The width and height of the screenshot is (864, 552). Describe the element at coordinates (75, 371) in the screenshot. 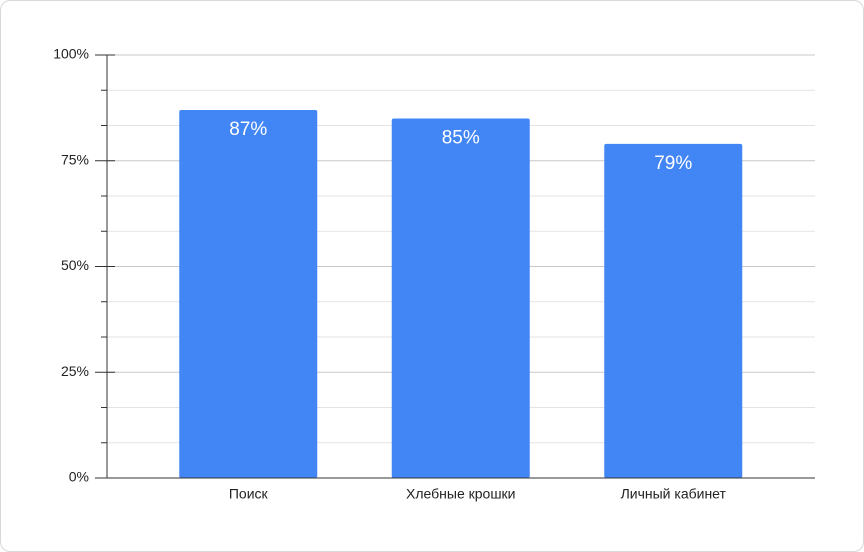

I see `y-tick-label: 25%` at that location.